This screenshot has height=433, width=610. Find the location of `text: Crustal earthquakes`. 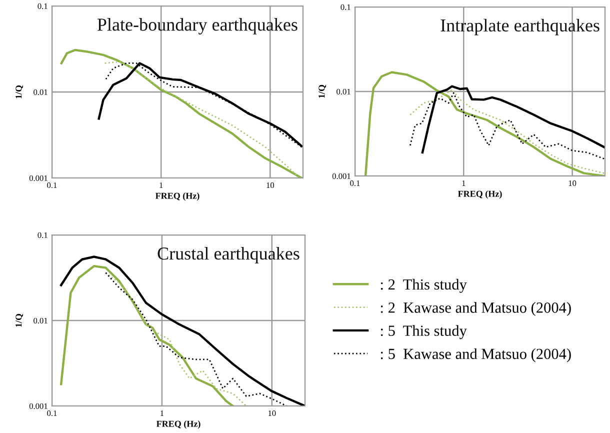

text: Crustal earthquakes is located at coordinates (229, 255).